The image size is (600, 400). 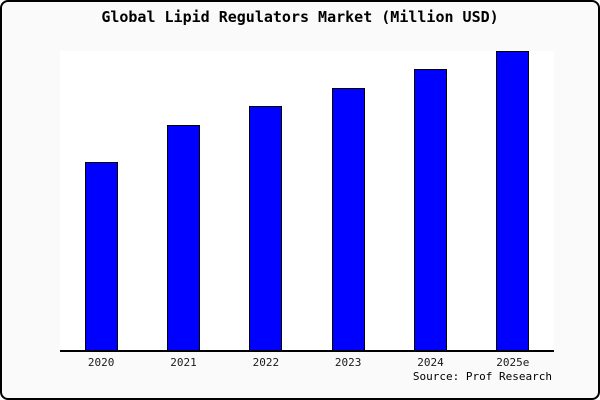 What do you see at coordinates (482, 376) in the screenshot?
I see `source-label: Source: Prof Research` at bounding box center [482, 376].